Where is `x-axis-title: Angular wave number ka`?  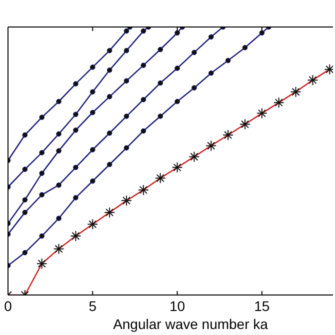 x-axis-title: Angular wave number ka is located at coordinates (190, 324).